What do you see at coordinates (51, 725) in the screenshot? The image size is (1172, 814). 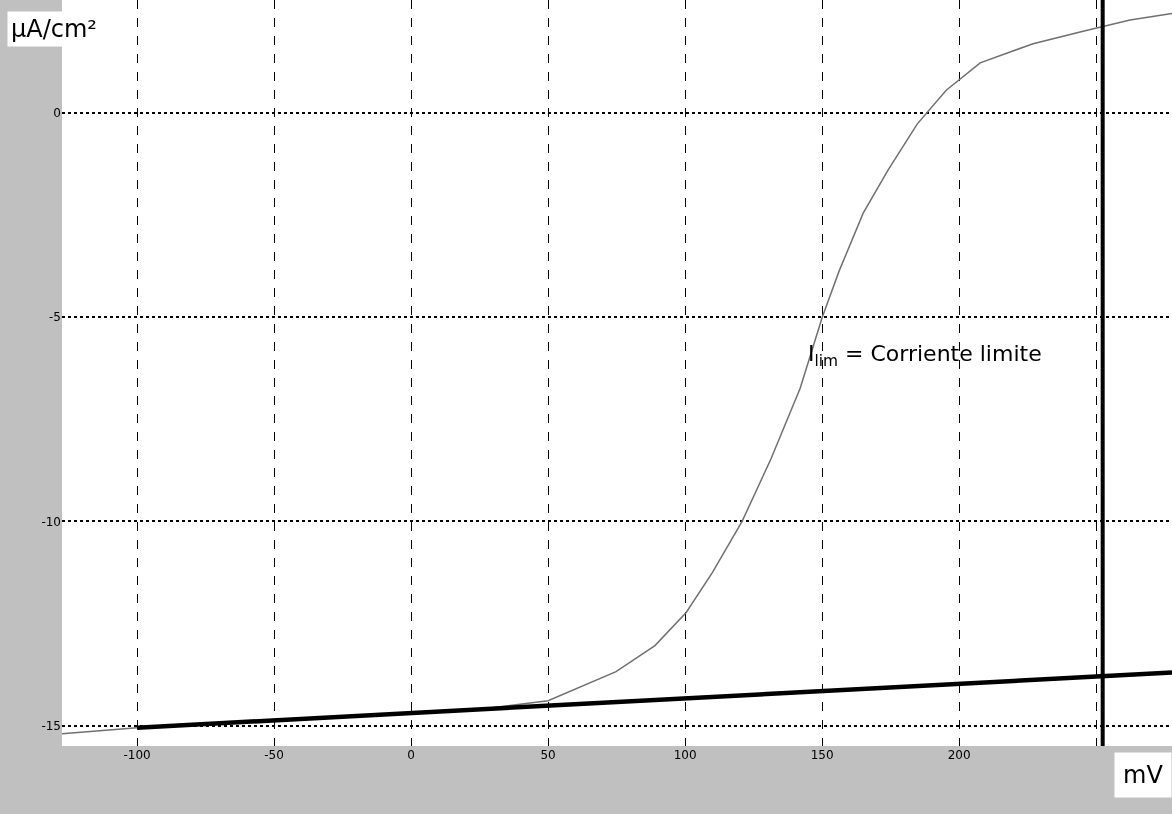 I see `y-tick-label: -15` at bounding box center [51, 725].